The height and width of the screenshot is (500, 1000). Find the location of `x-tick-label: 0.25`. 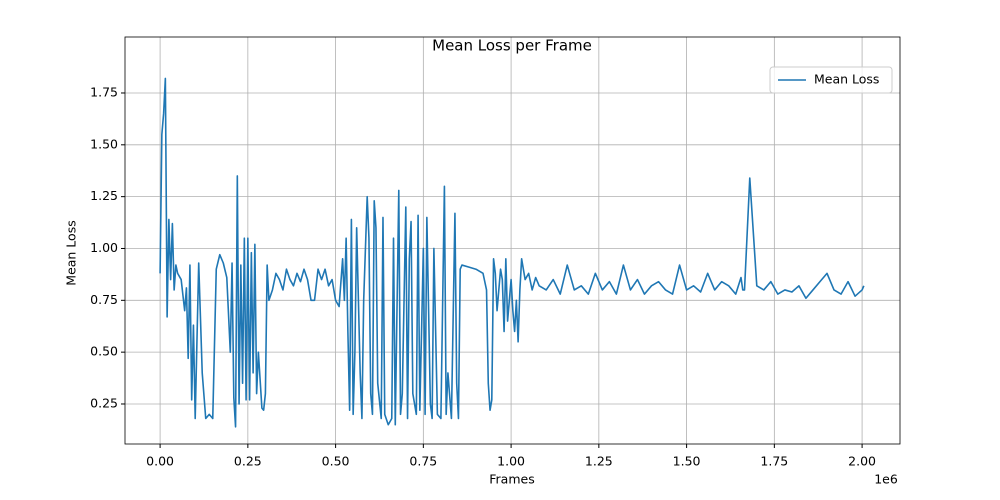

x-tick-label: 0.25 is located at coordinates (248, 461).